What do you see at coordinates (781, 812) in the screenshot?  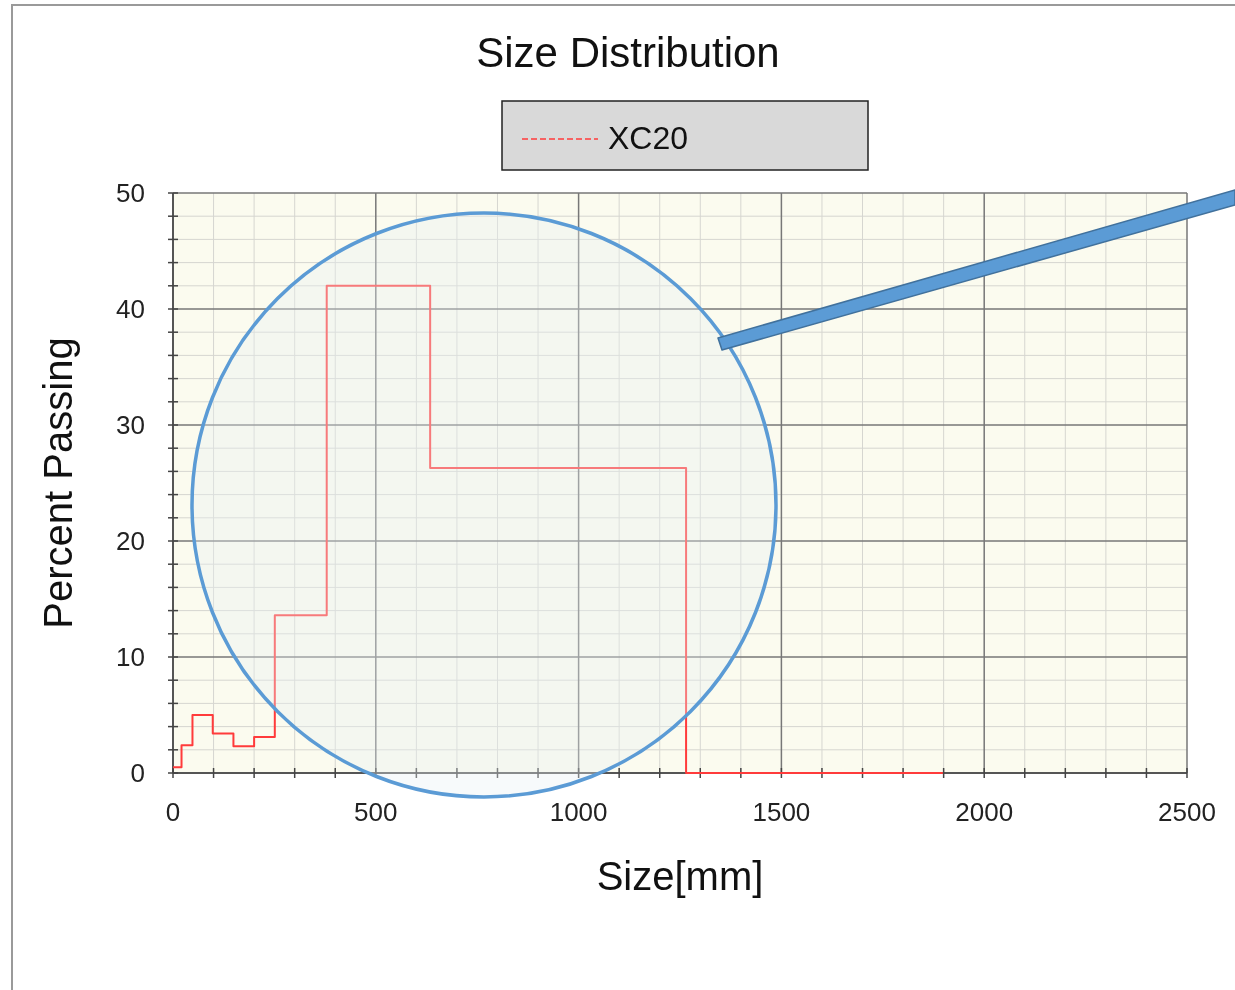 I see `x-tick-label: 1500` at bounding box center [781, 812].